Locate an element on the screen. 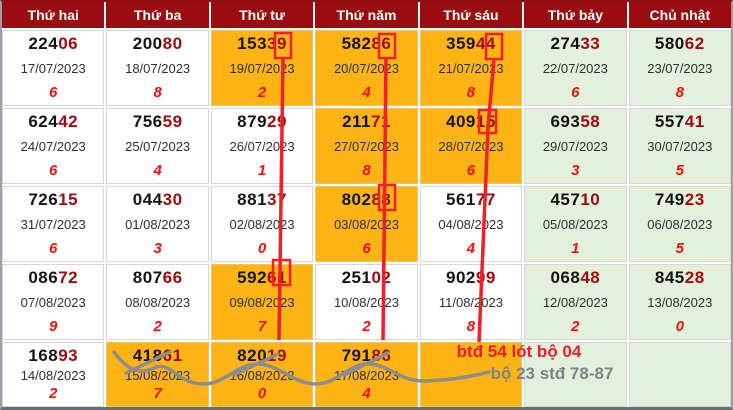 Image resolution: width=733 pixels, height=410 pixels. result-number: 58286 is located at coordinates (366, 43).